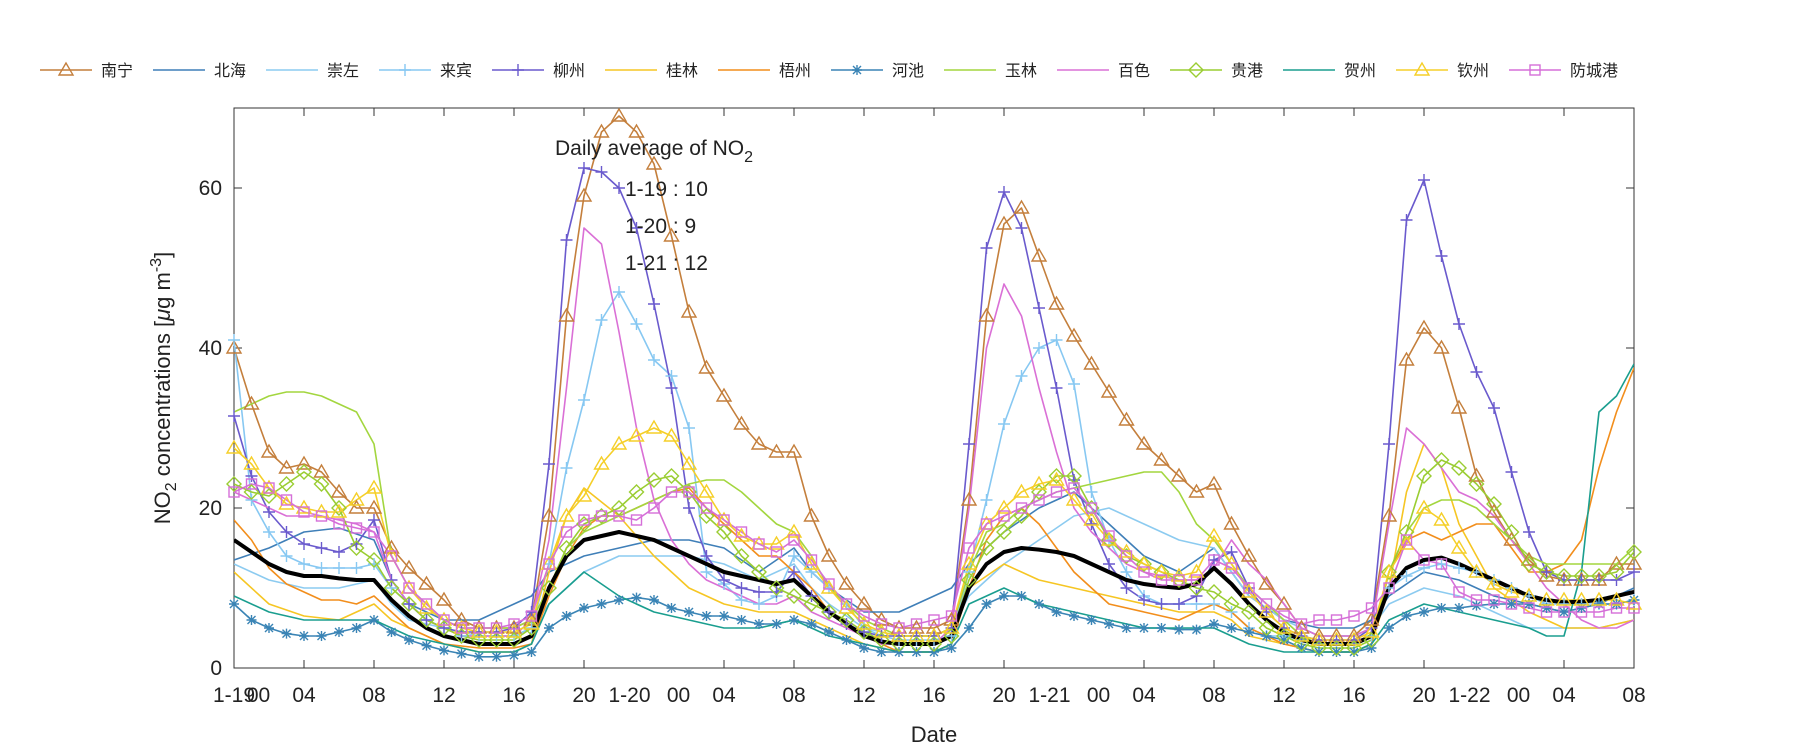 The image size is (1800, 750). What do you see at coordinates (583, 695) in the screenshot?
I see `x-tick-label: 20` at bounding box center [583, 695].